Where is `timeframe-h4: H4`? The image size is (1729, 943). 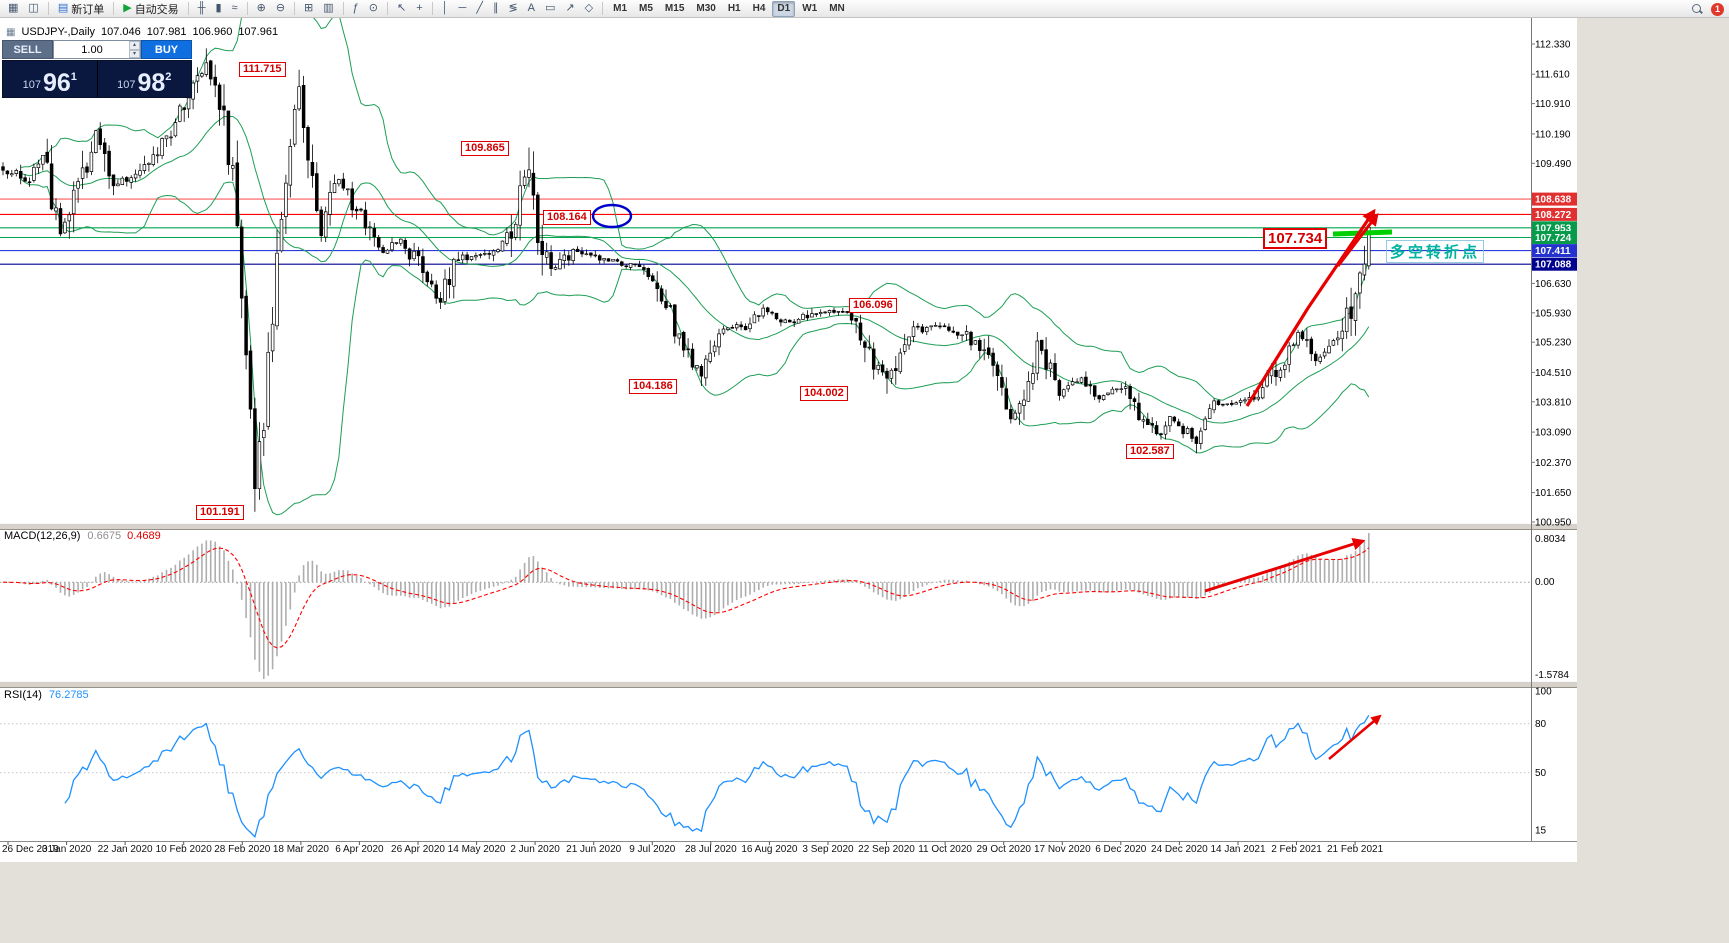
timeframe-h4: H4 is located at coordinates (759, 9).